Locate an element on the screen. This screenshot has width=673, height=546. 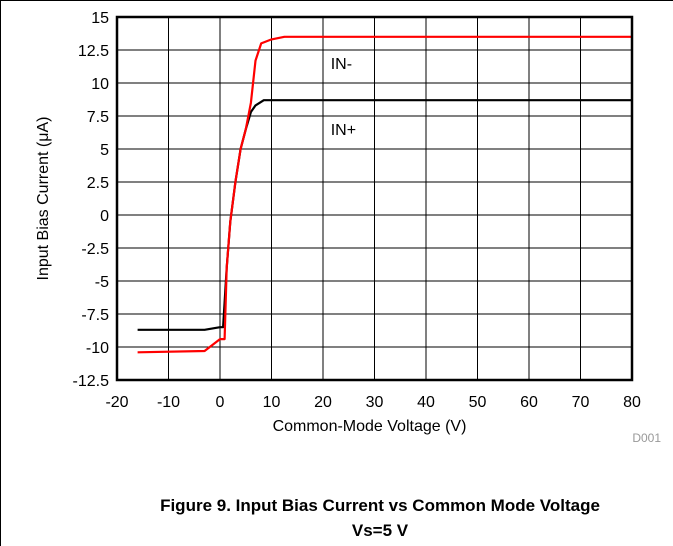
y-tick-label: -2.5 is located at coordinates (95, 249).